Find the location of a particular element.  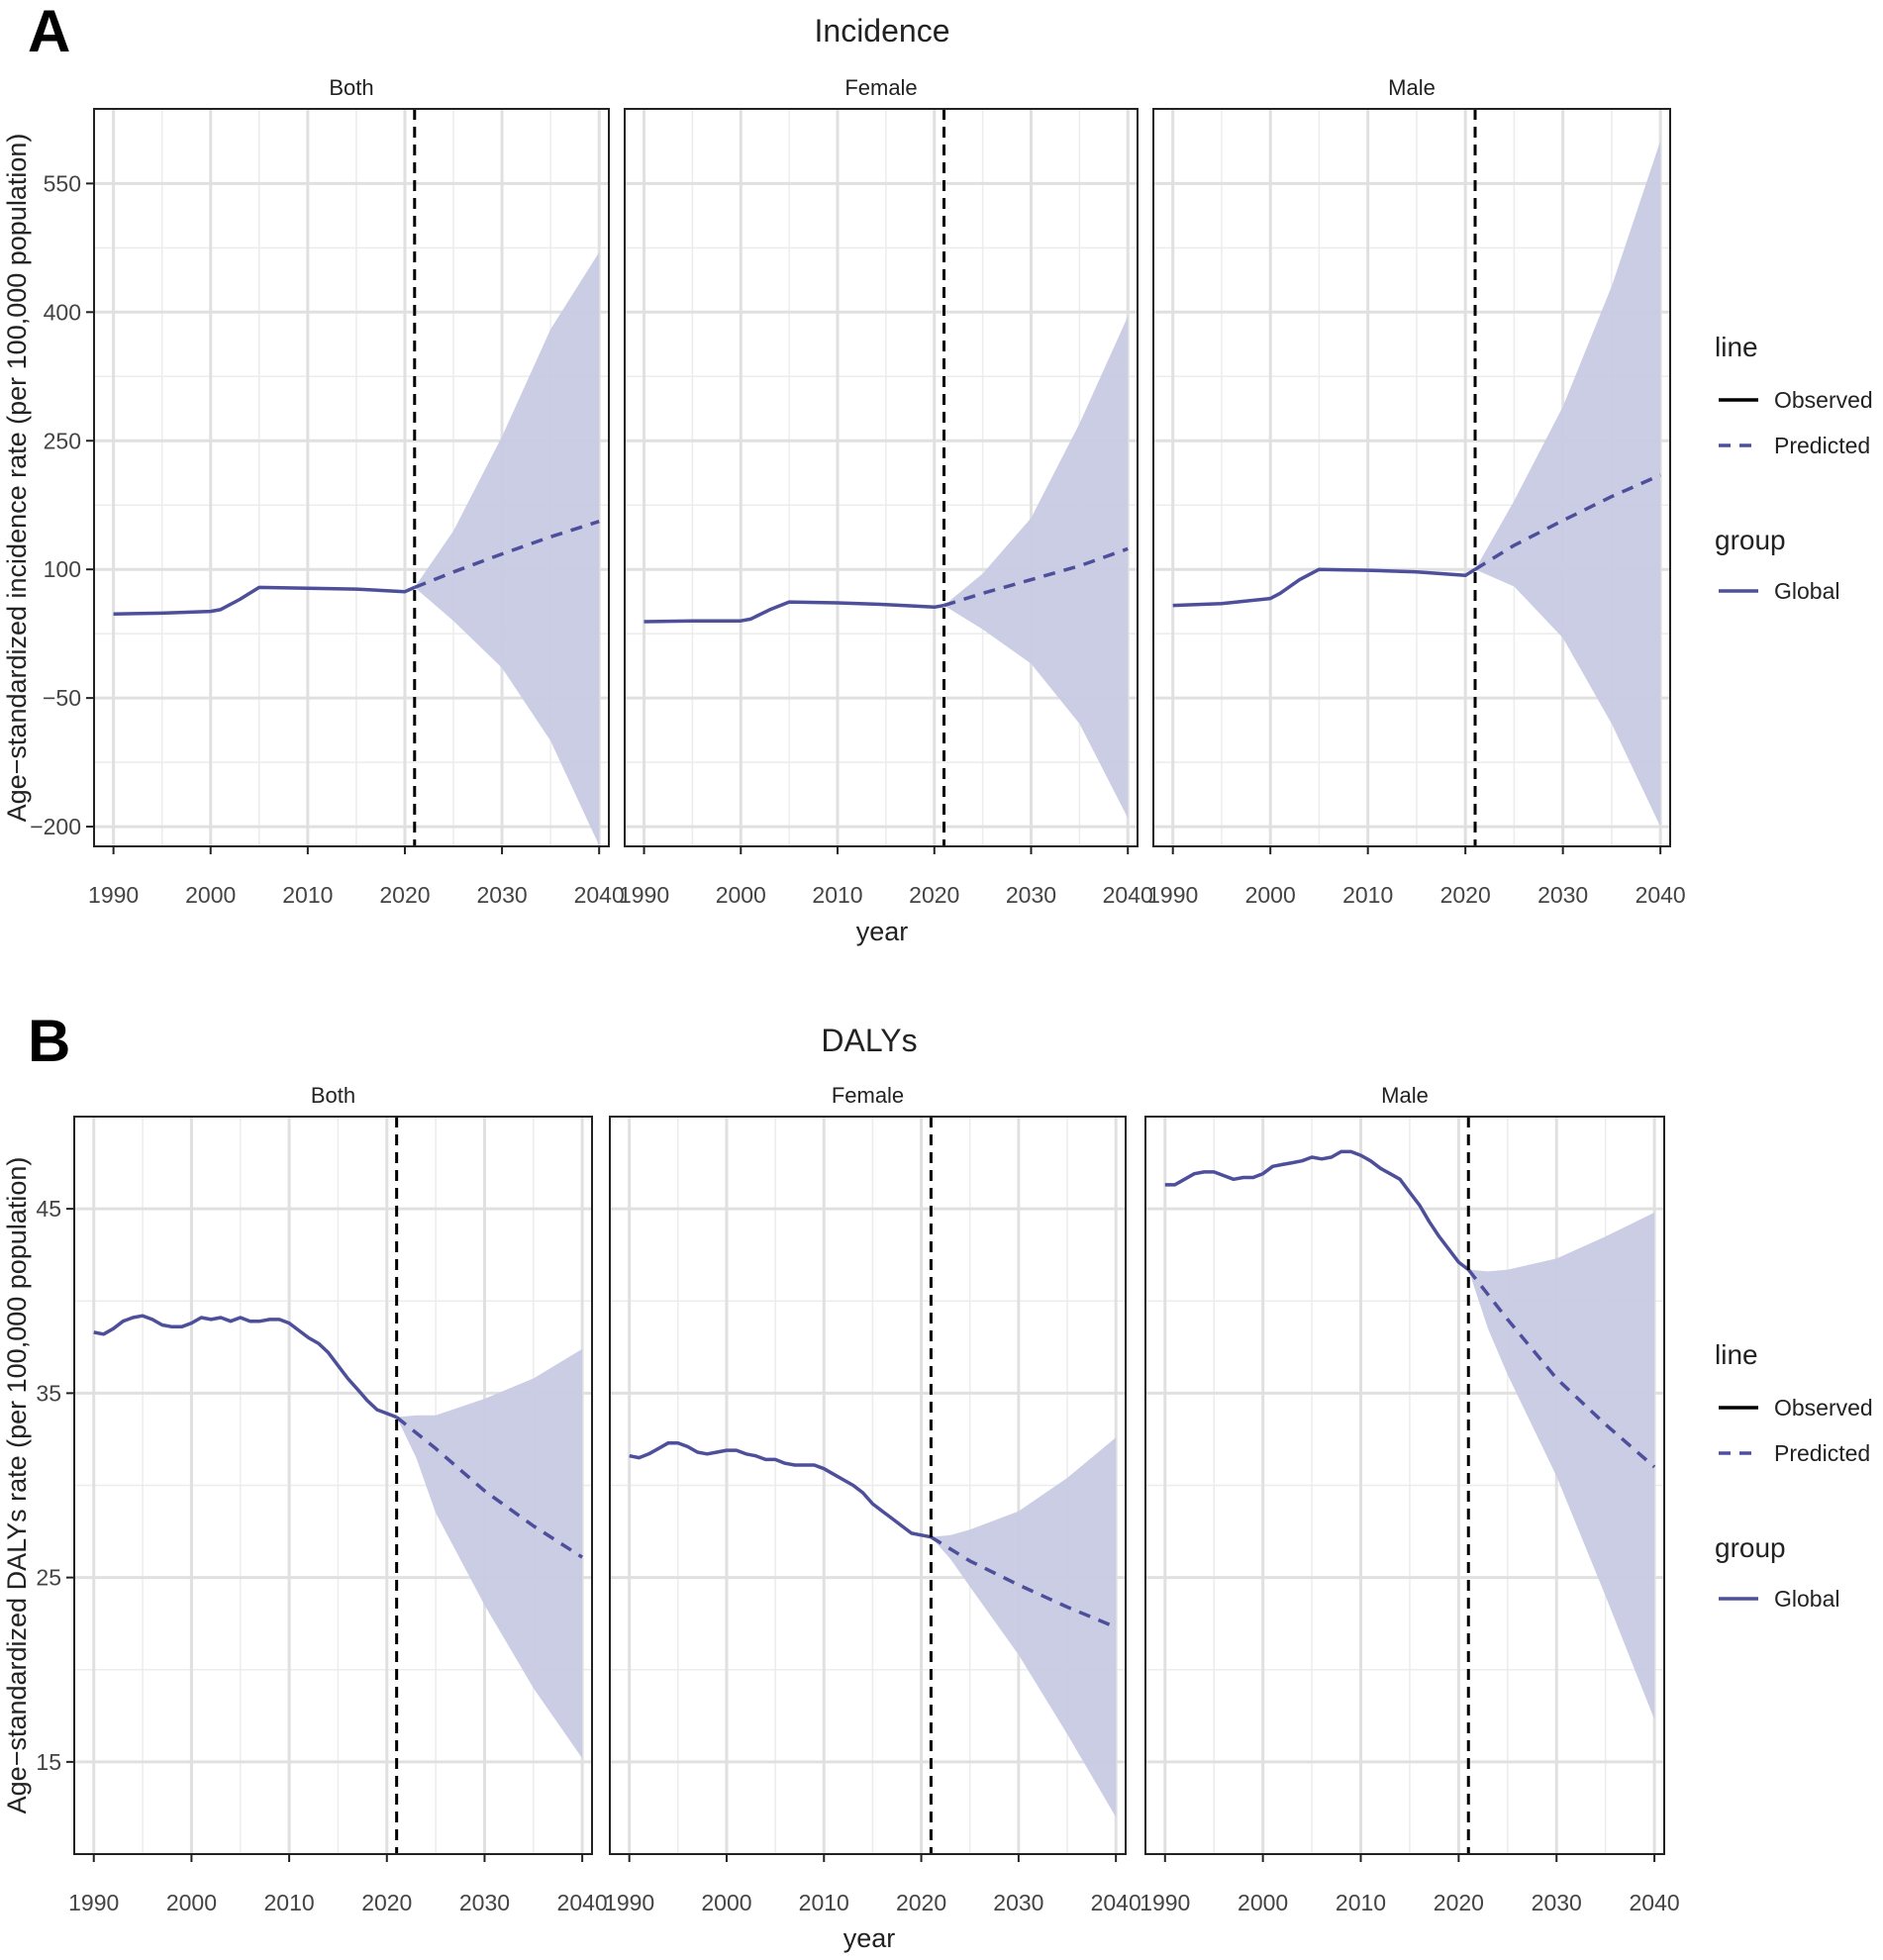

y-tick-label: 45 is located at coordinates (48, 1209).